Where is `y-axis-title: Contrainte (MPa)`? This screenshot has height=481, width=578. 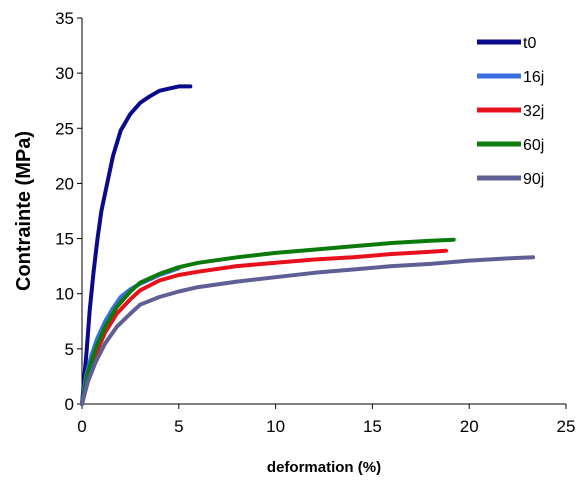
y-axis-title: Contrainte (MPa) is located at coordinates (24, 211).